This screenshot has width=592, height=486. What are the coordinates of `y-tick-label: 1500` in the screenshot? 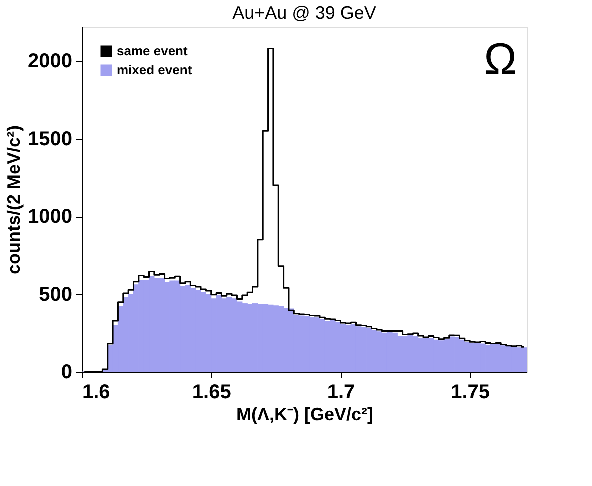 It's located at (50, 139).